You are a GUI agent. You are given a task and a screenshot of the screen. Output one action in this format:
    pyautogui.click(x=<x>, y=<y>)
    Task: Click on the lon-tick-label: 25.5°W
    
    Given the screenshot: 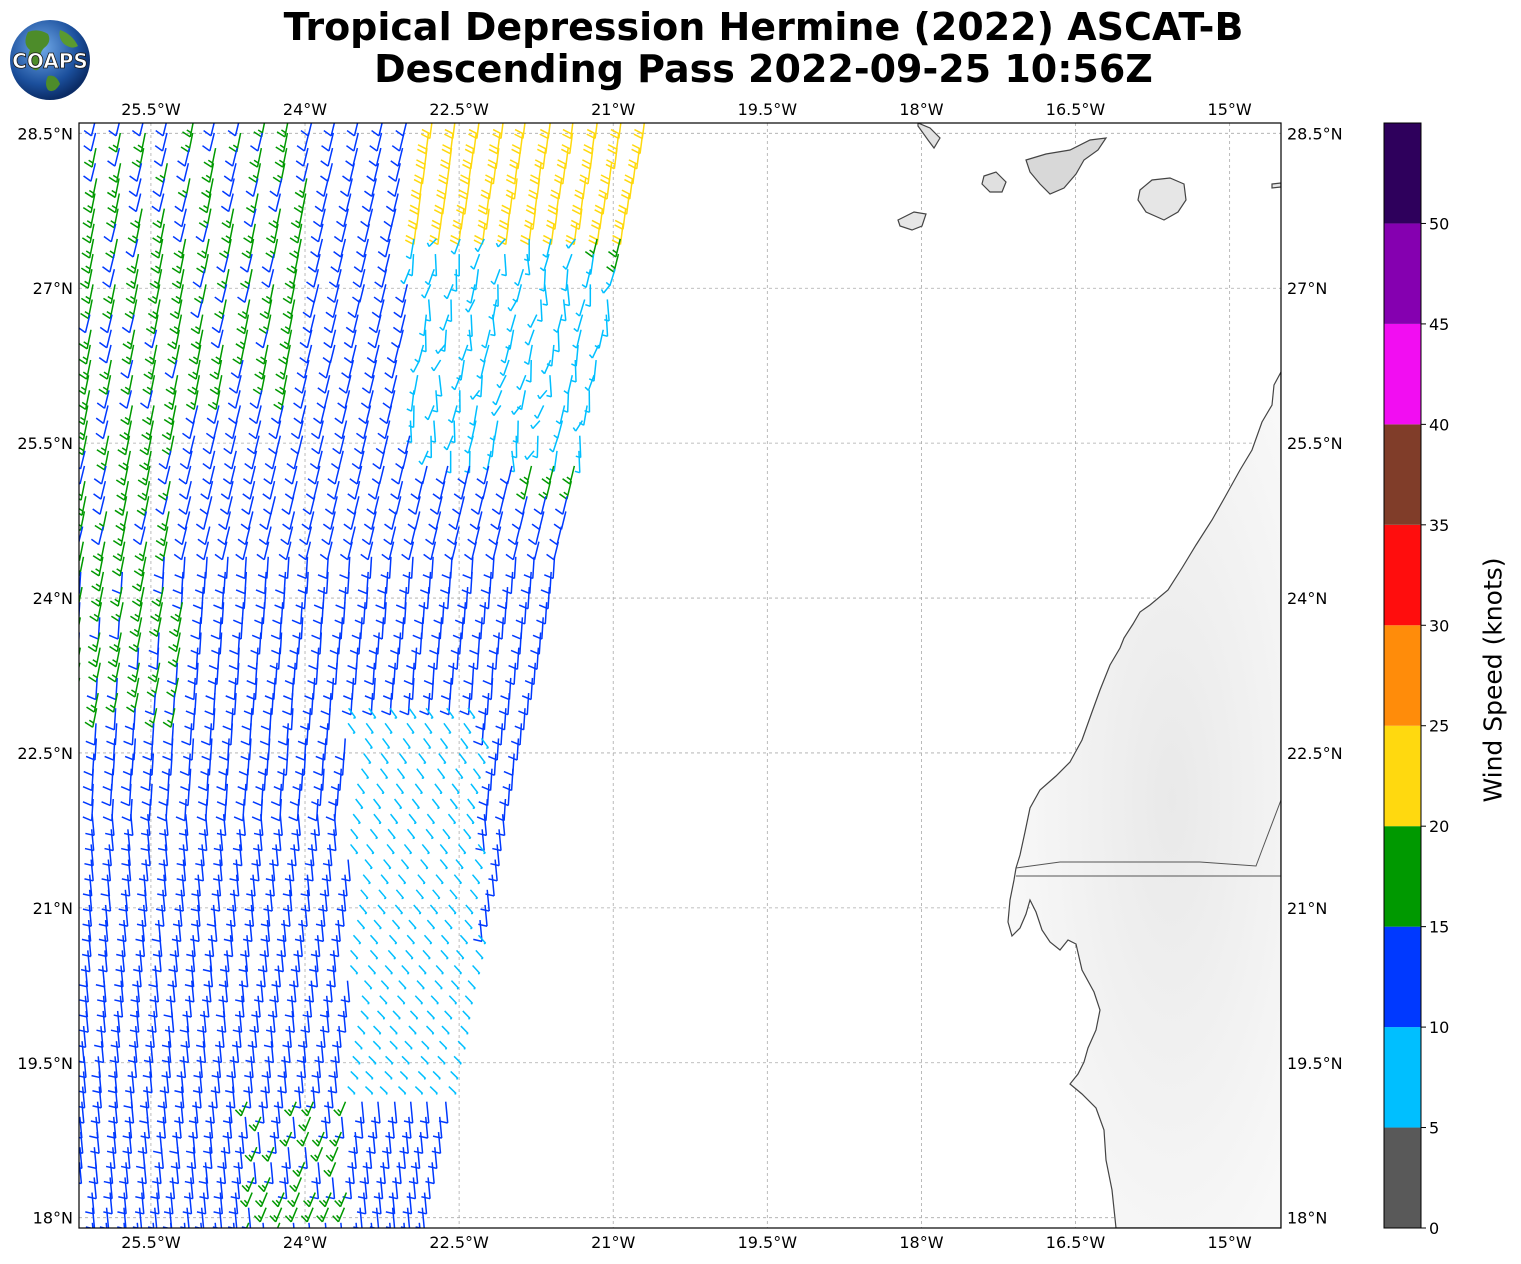 What is the action you would take?
    pyautogui.click(x=151, y=109)
    